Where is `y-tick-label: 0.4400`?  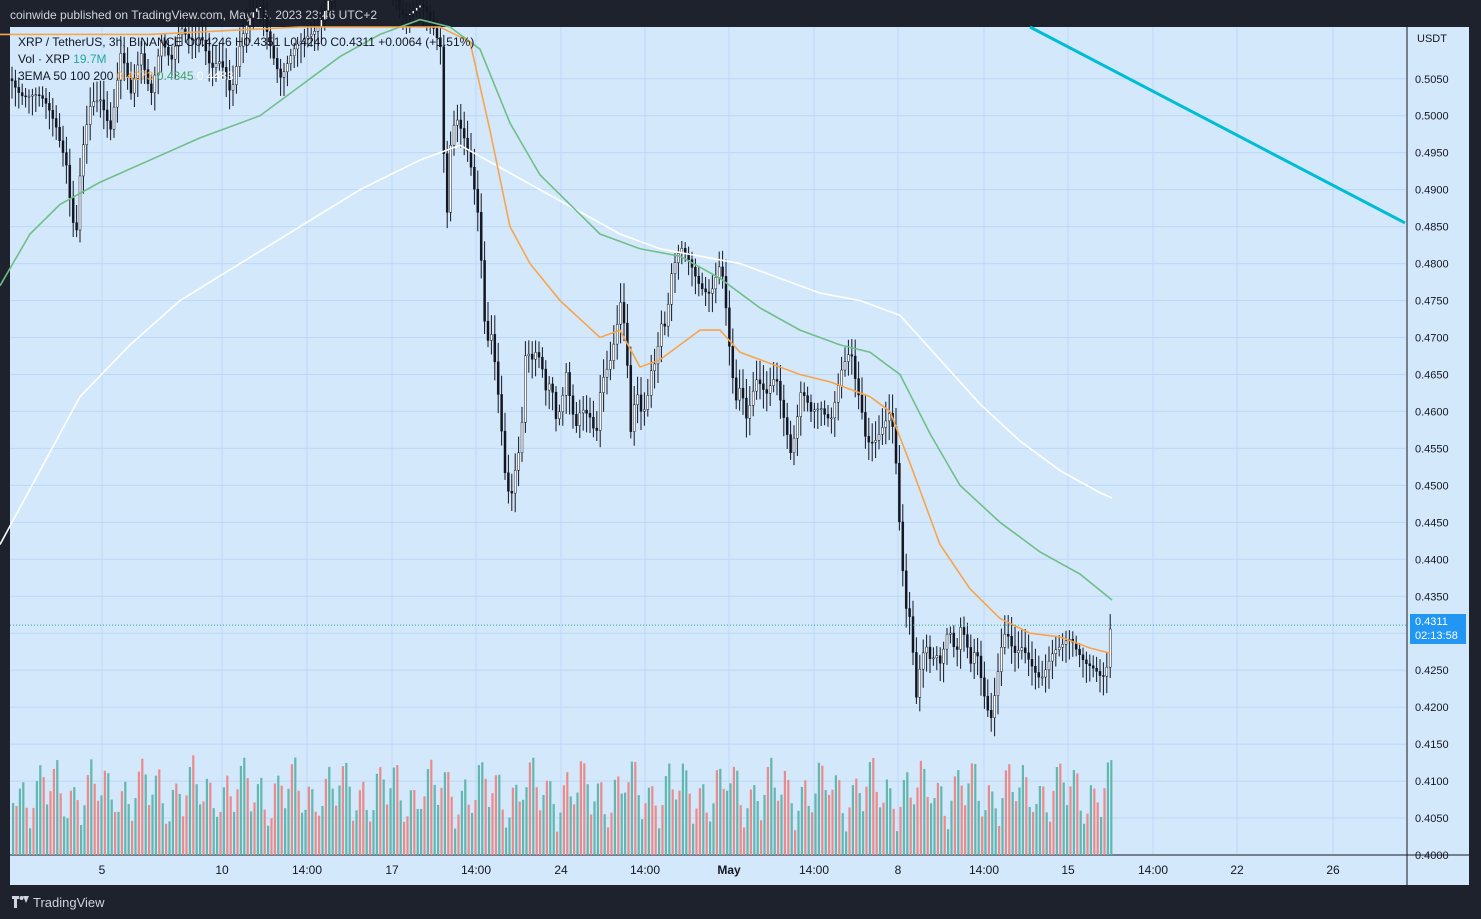
y-tick-label: 0.4400 is located at coordinates (1432, 560).